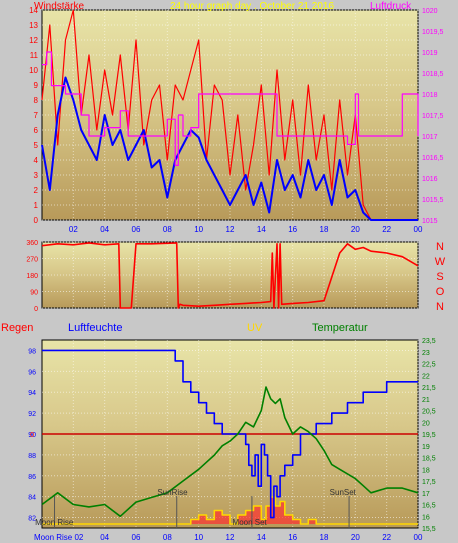 Image resolution: width=458 pixels, height=543 pixels. Describe the element at coordinates (36, 175) in the screenshot. I see `y-left-tick-label: 3` at that location.